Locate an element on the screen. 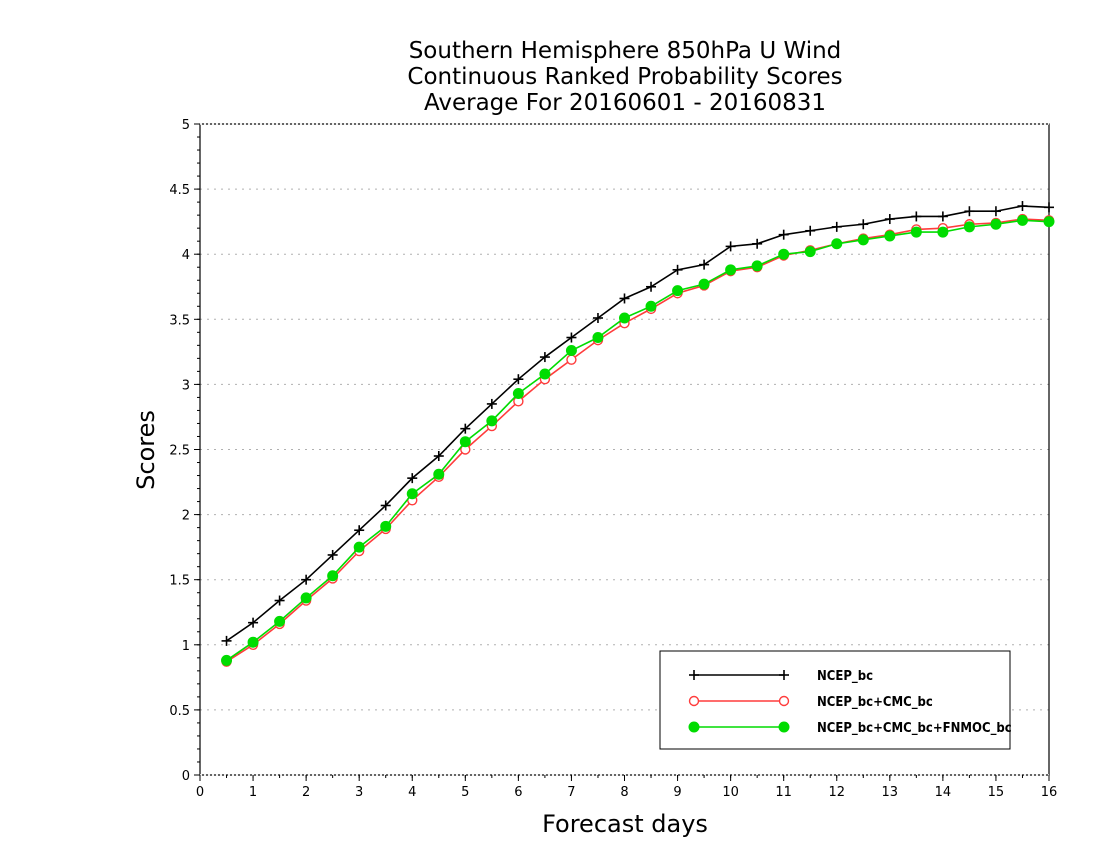 Image resolution: width=1100 pixels, height=850 pixels. x-tick-label-0: 0 is located at coordinates (200, 792).